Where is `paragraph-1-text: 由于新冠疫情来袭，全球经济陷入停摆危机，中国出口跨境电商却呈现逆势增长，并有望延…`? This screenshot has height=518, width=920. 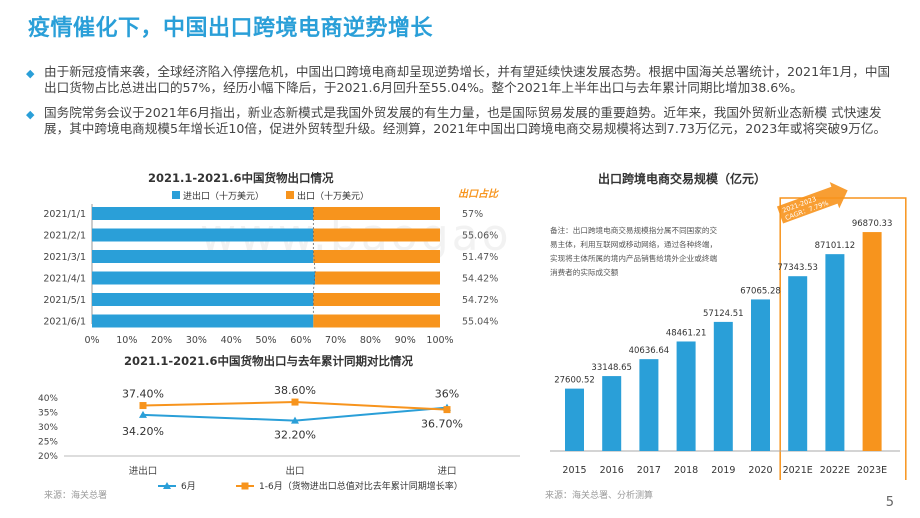
paragraph-1-text: 由于新冠疫情来袭，全球经济陷入停摆危机，中国出口跨境电商却呈现逆势增长，并有望延… is located at coordinates (467, 79).